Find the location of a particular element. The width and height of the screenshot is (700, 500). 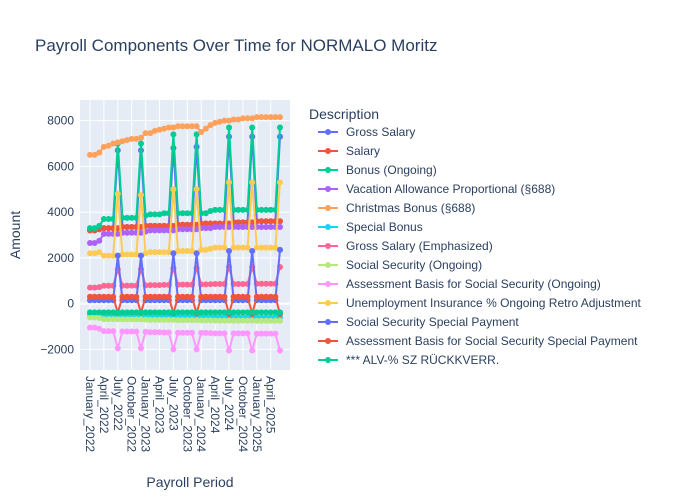

legend-item: Christmas Bonus (§688) is located at coordinates (396, 208).